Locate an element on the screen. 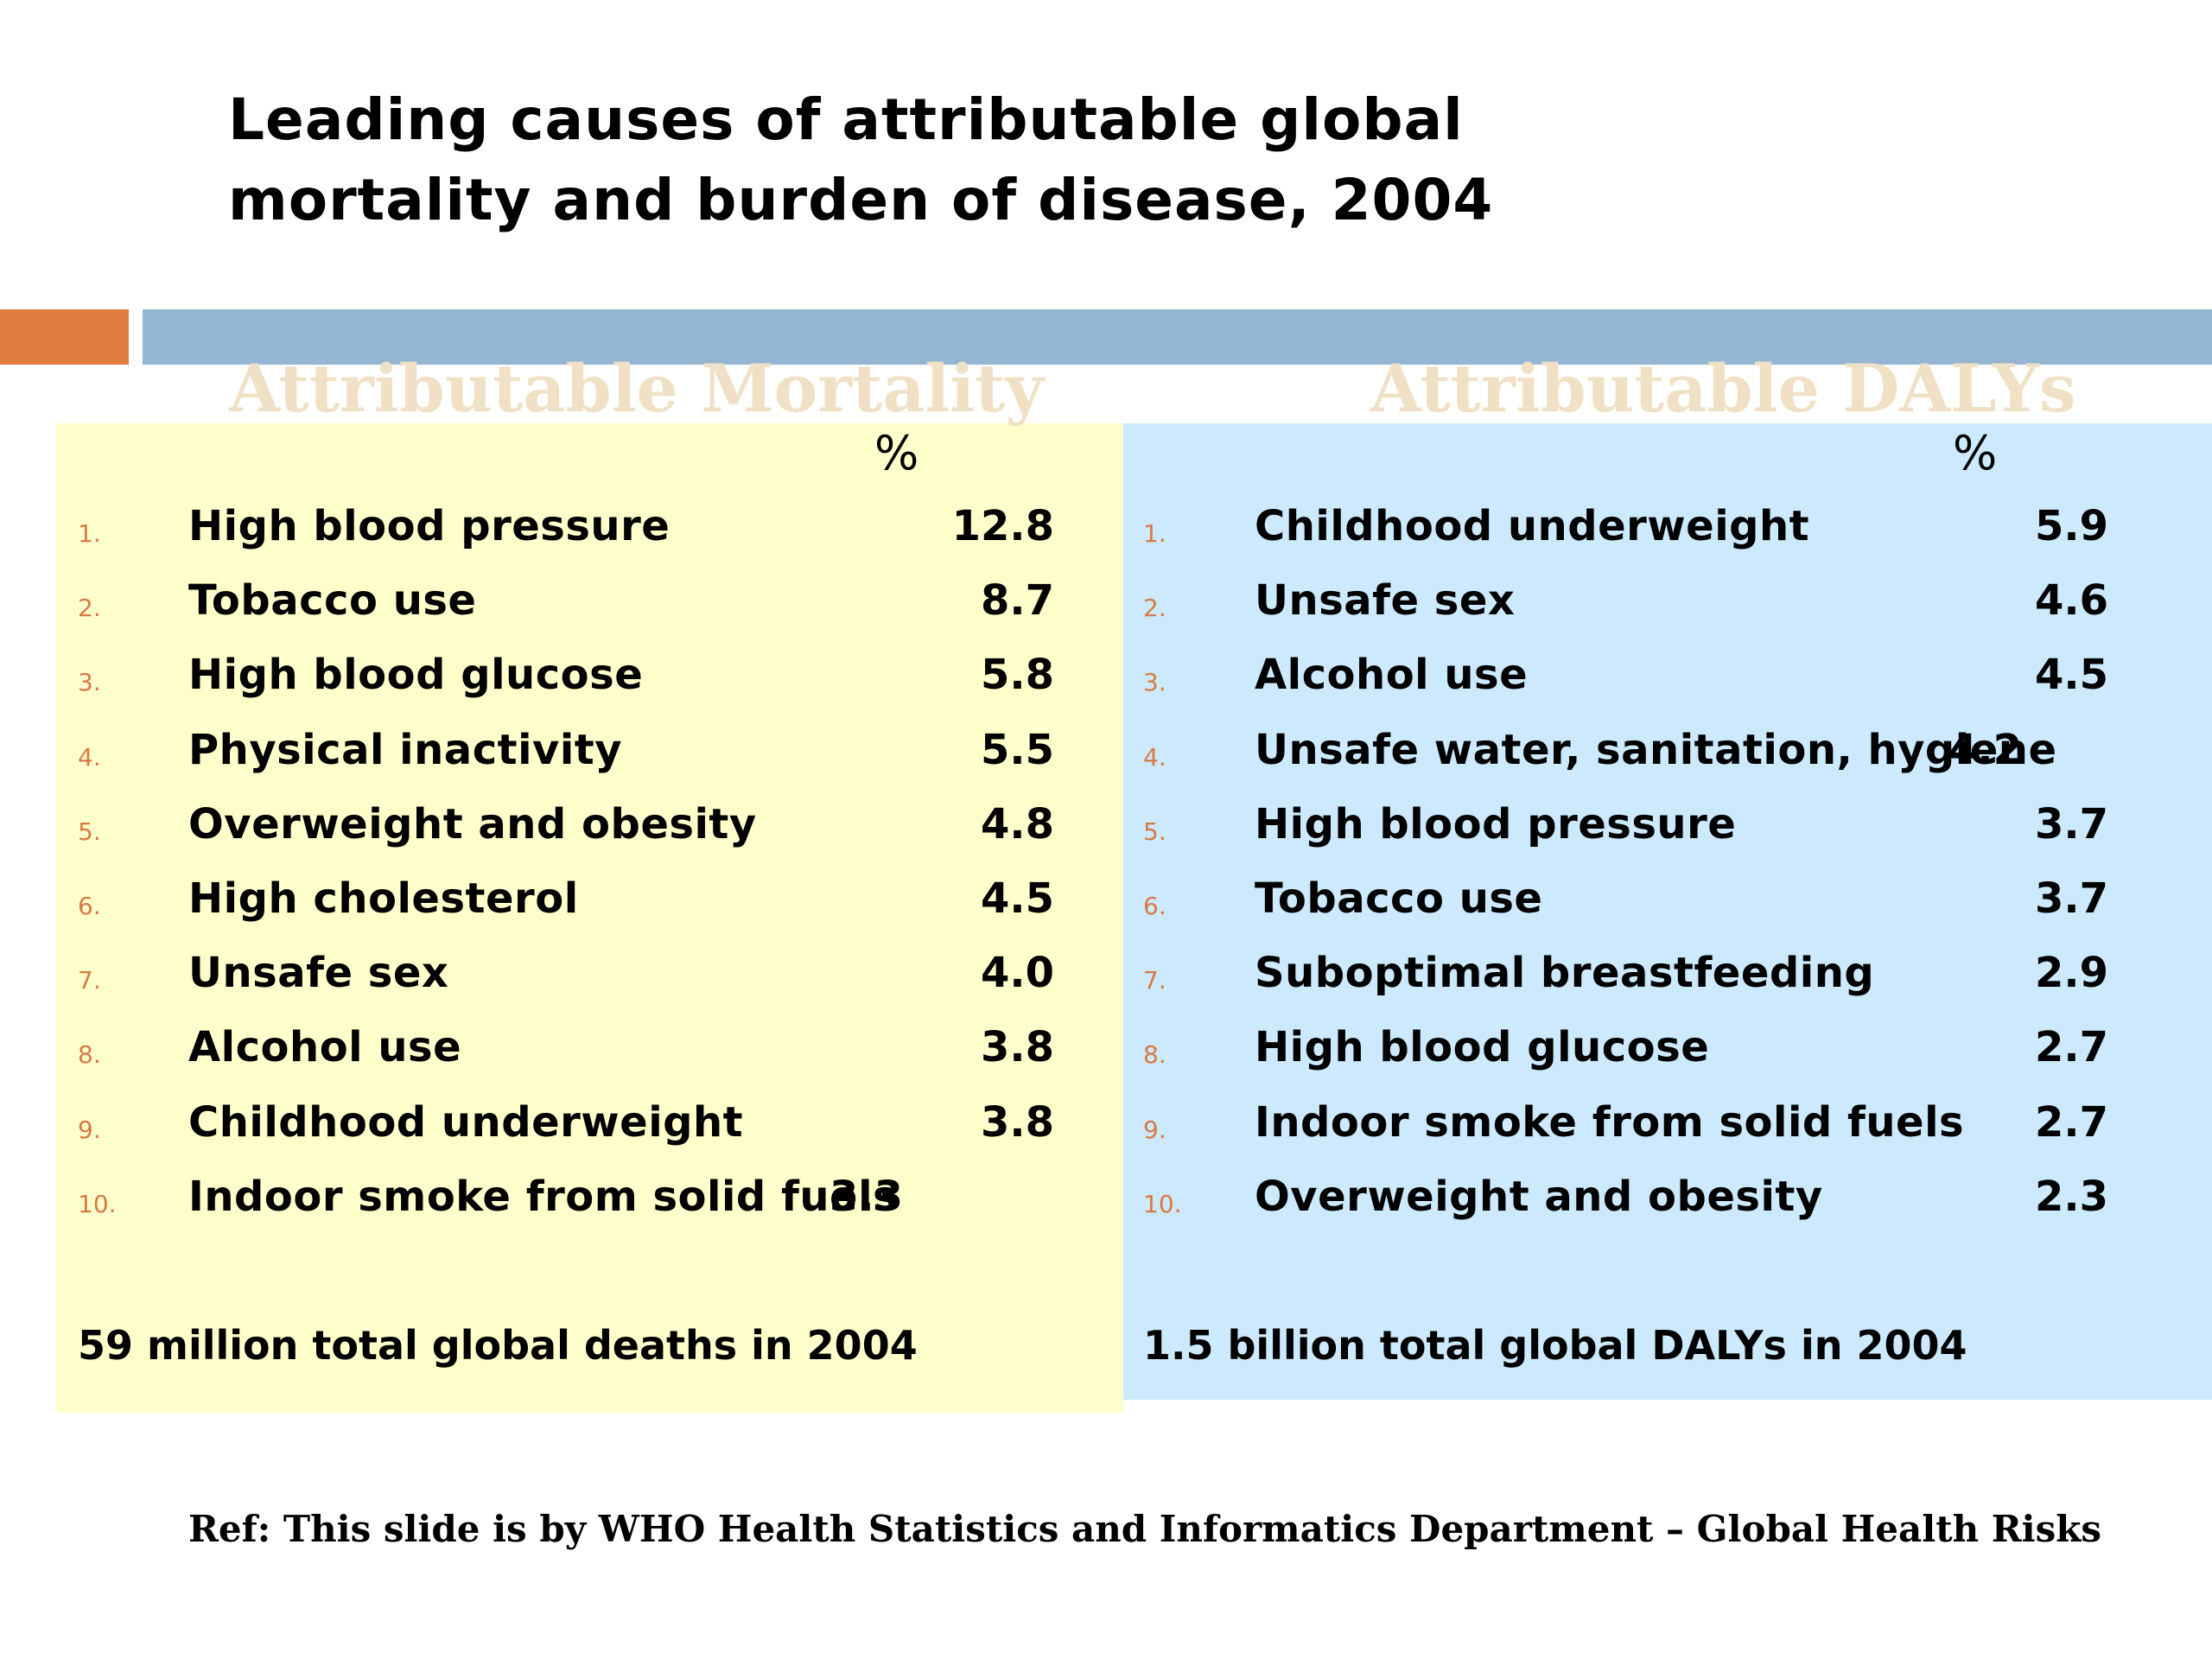 The image size is (2212, 1659). risk-factor-label: Physical inactivity is located at coordinates (405, 750).